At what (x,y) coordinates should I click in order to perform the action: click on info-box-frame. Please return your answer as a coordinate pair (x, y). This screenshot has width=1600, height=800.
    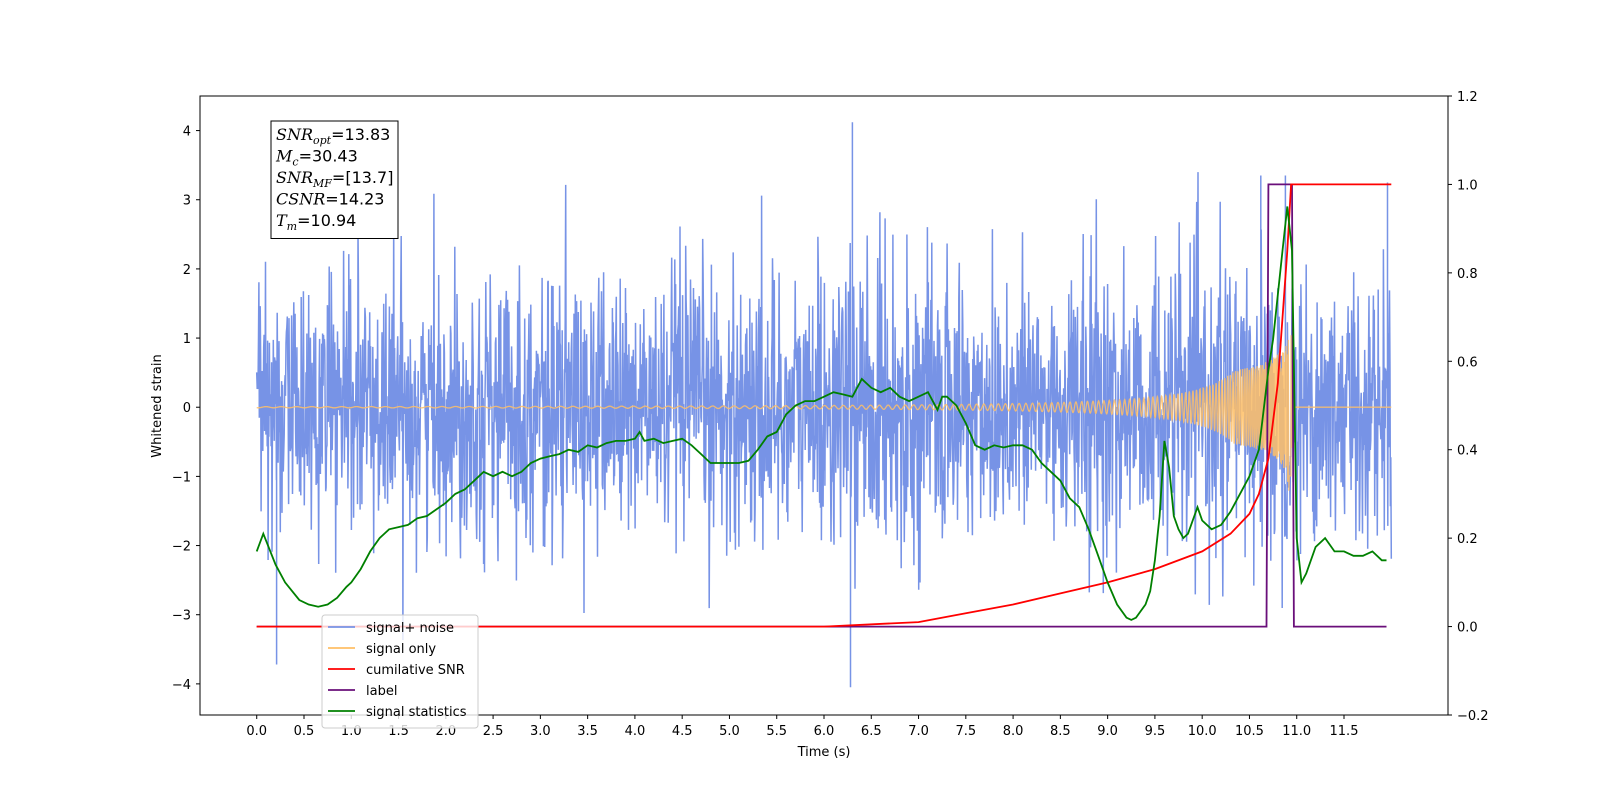
    Looking at the image, I should click on (334, 179).